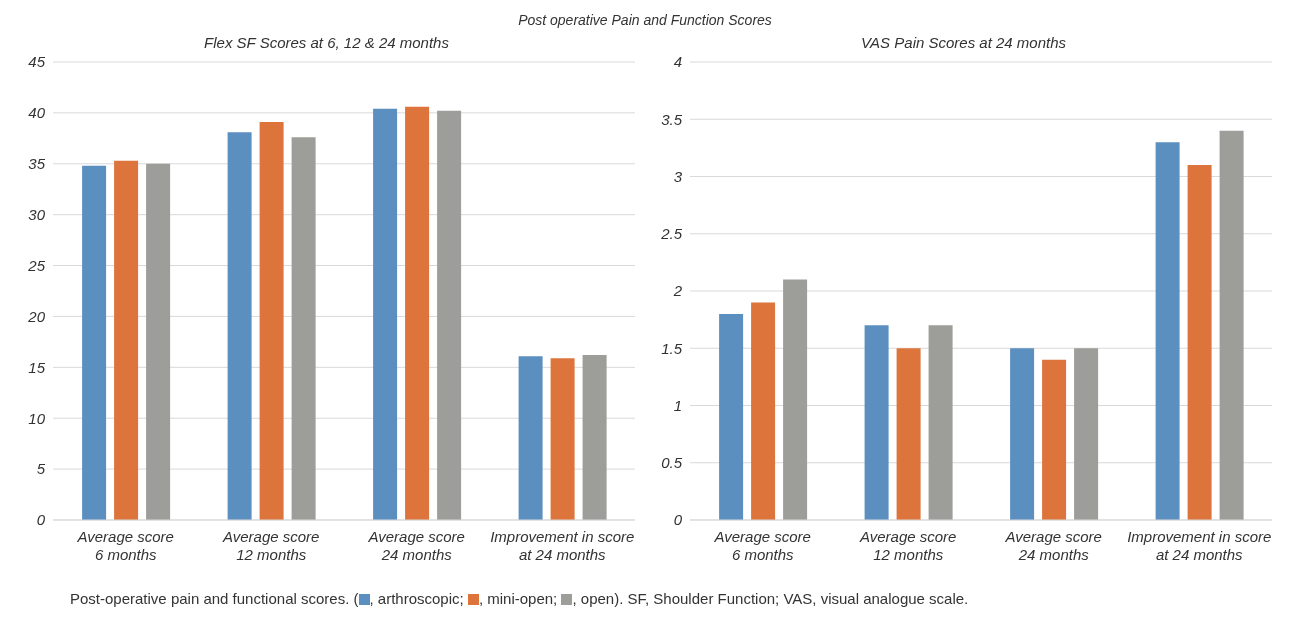  What do you see at coordinates (671, 234) in the screenshot?
I see `y-tick-label: 2.5` at bounding box center [671, 234].